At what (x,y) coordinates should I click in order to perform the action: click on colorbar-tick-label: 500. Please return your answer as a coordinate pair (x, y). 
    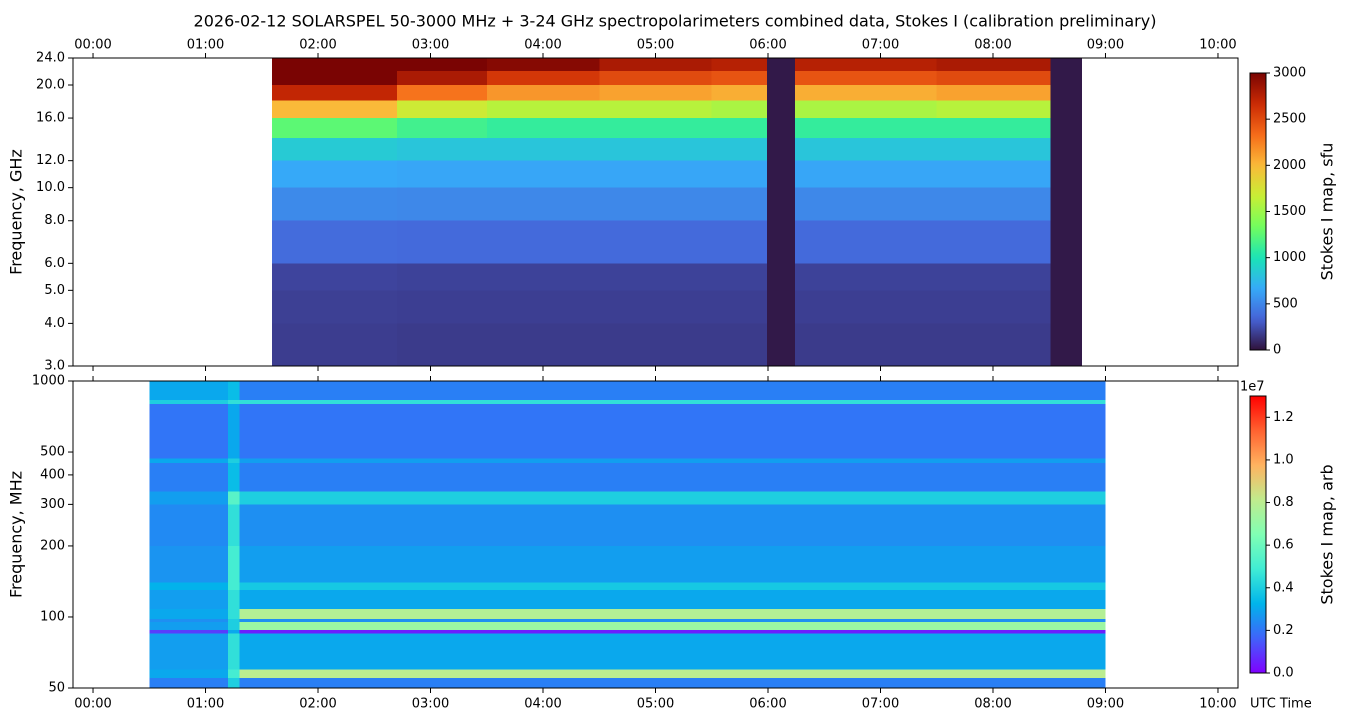
    Looking at the image, I should click on (1285, 303).